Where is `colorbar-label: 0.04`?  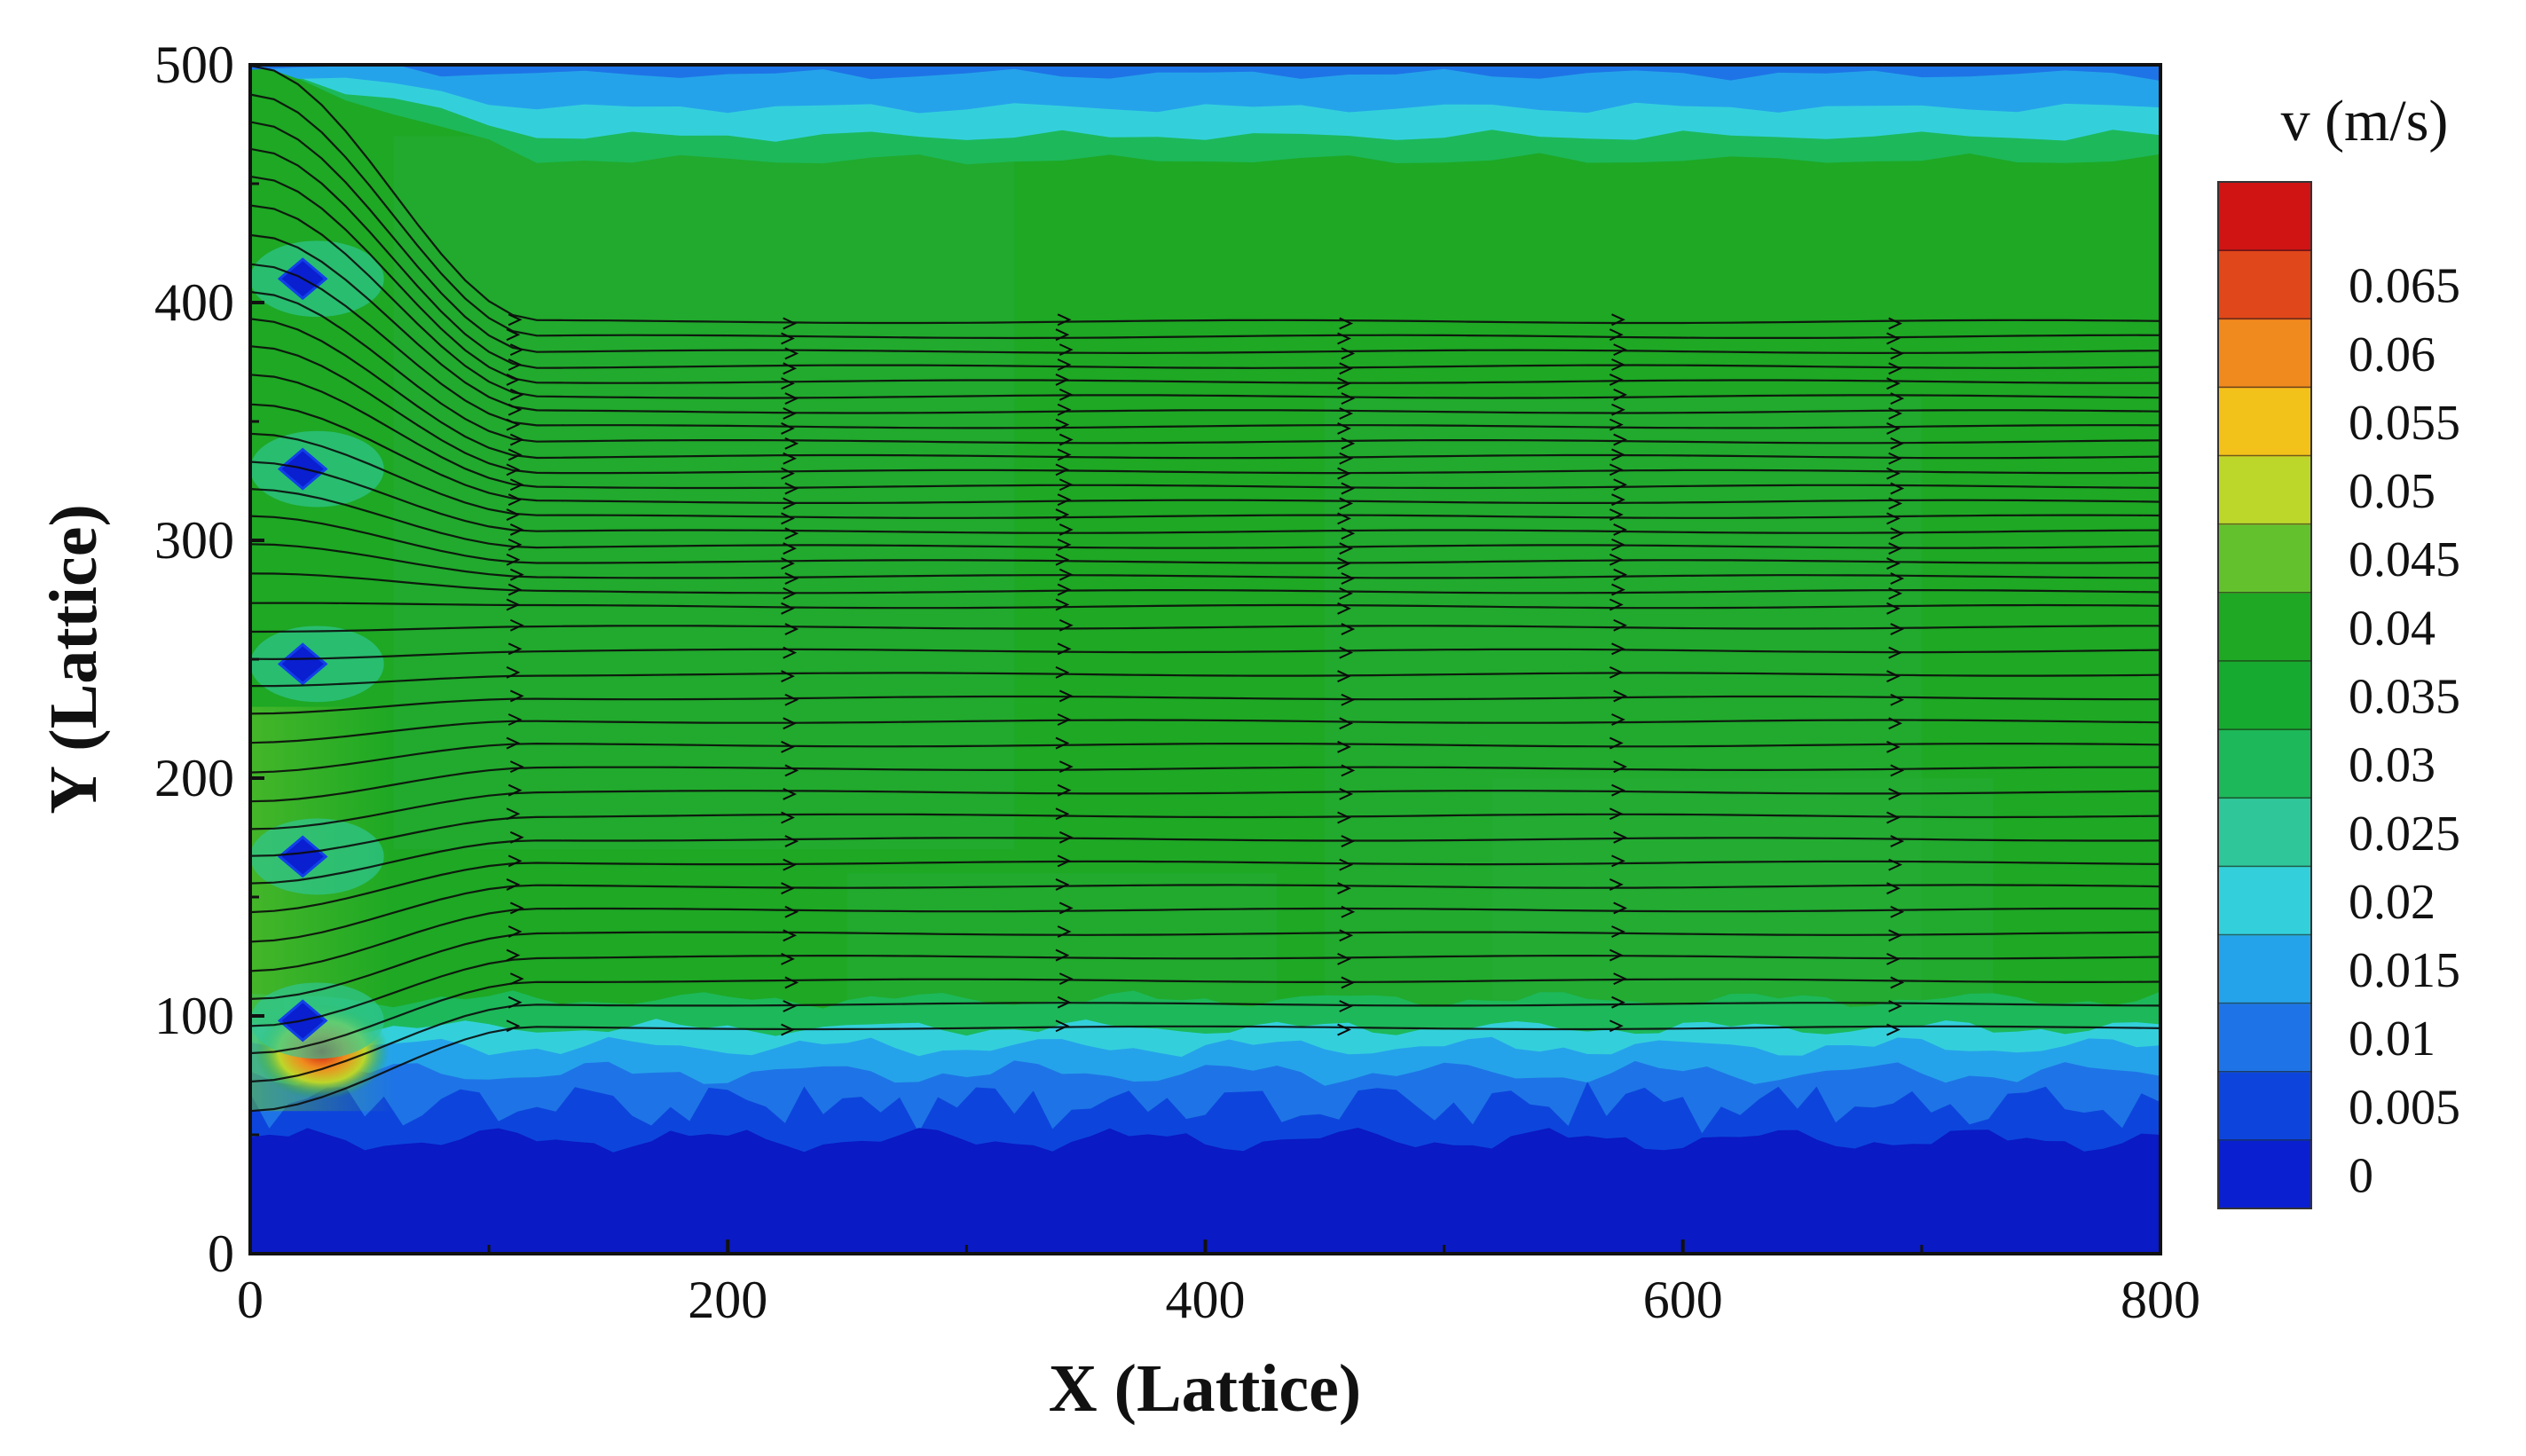 colorbar-label: 0.04 is located at coordinates (2393, 628).